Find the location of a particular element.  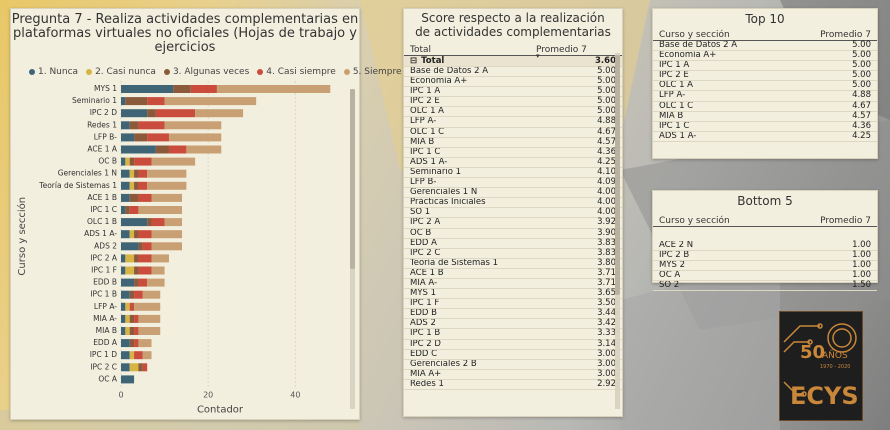

chart-scrollbar is located at coordinates (352, 249).